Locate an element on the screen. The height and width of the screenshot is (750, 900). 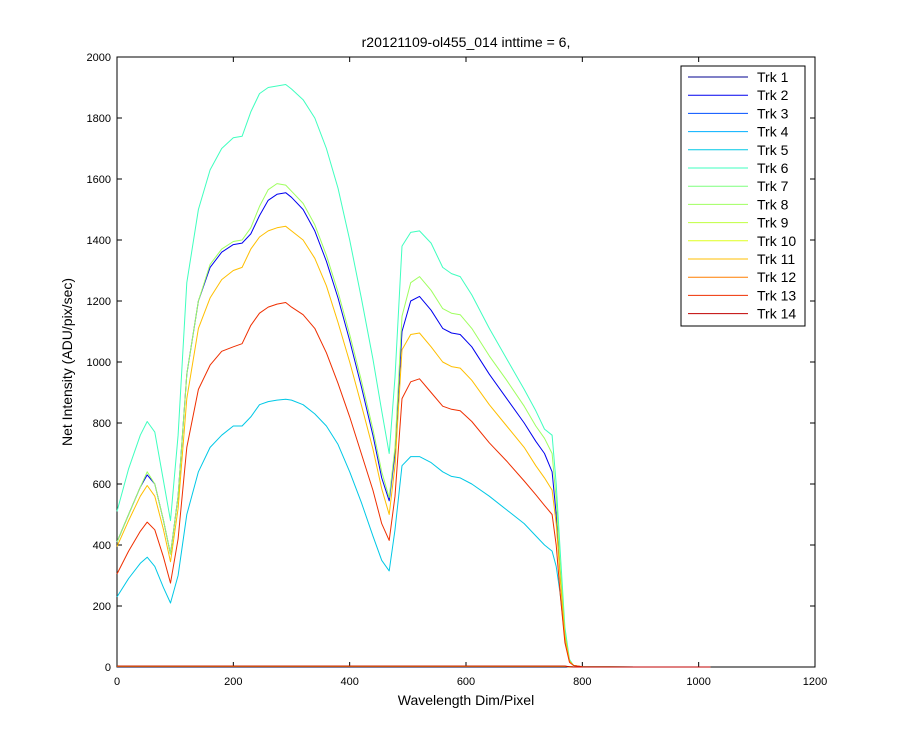
x-tick-label: 0 is located at coordinates (117, 682).